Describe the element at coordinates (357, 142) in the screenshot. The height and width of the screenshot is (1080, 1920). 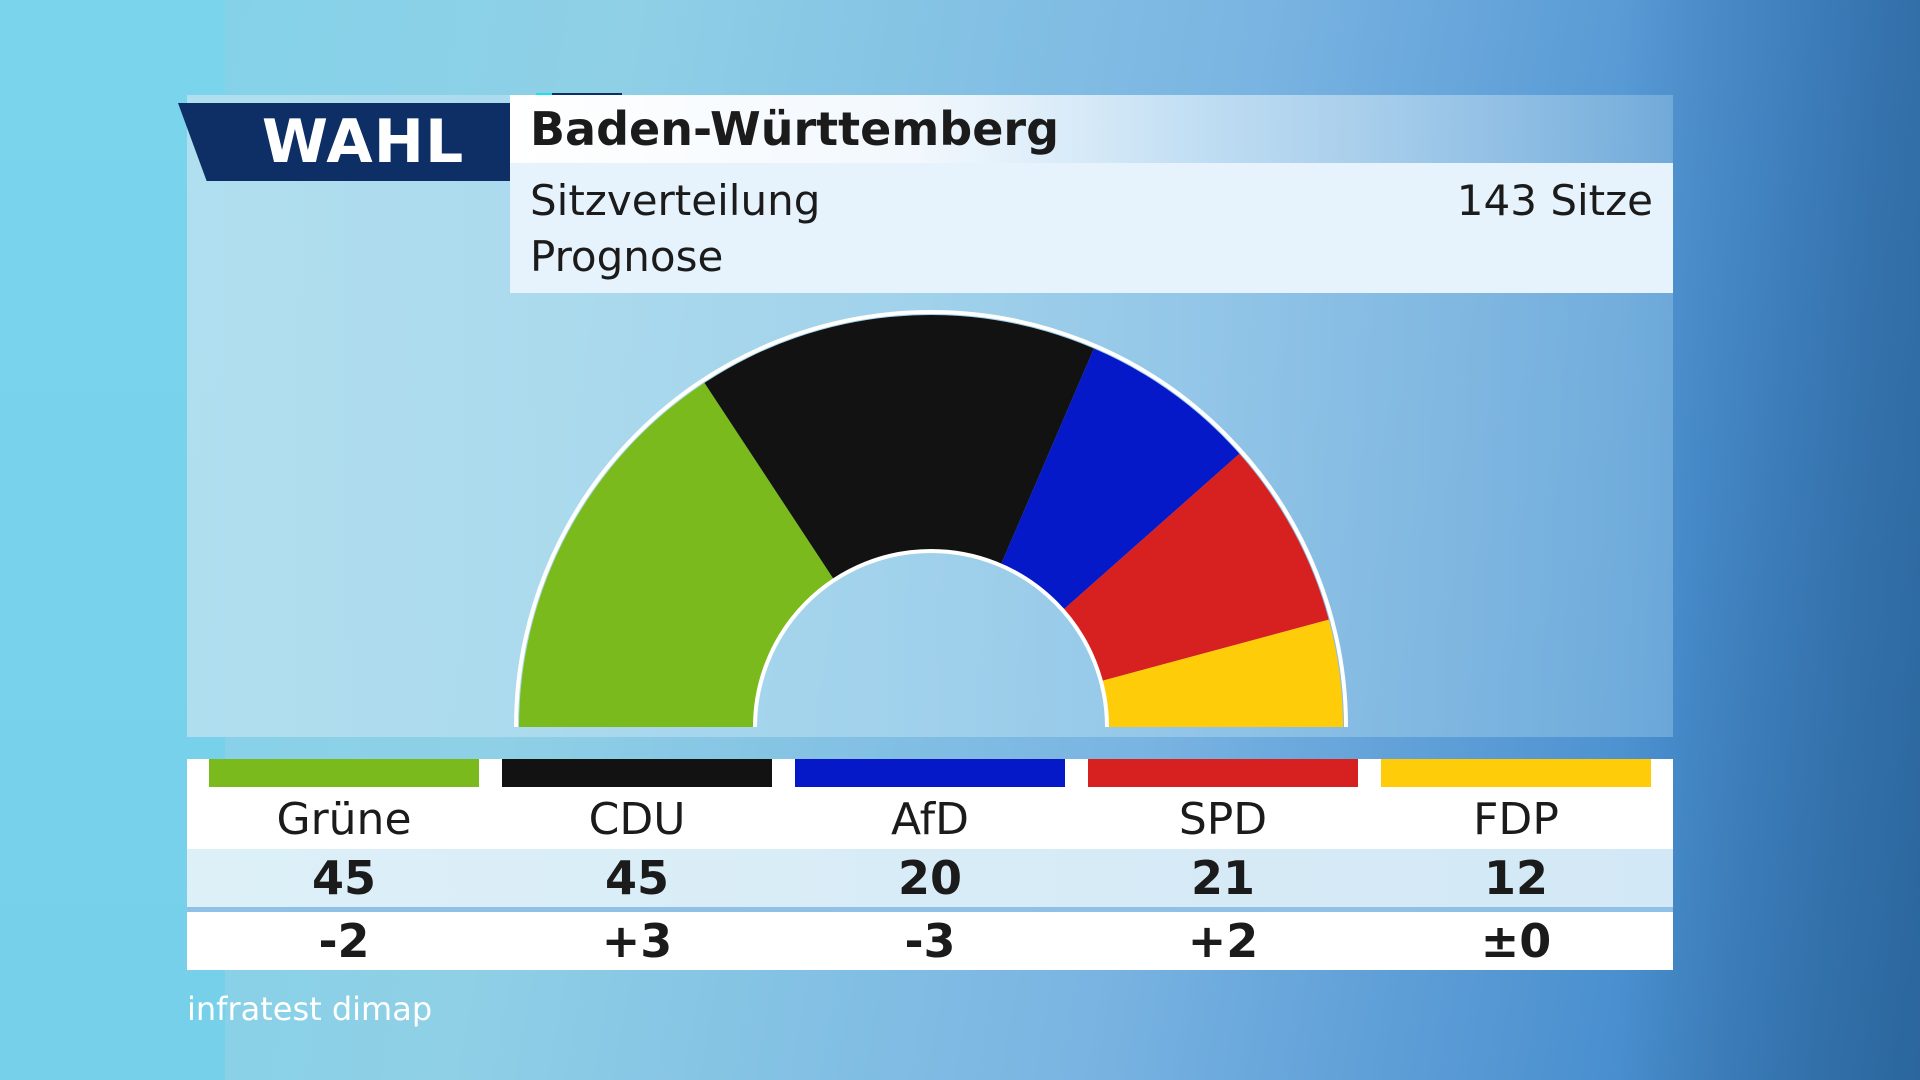
I see `logo-wahl-text: WAHL` at that location.